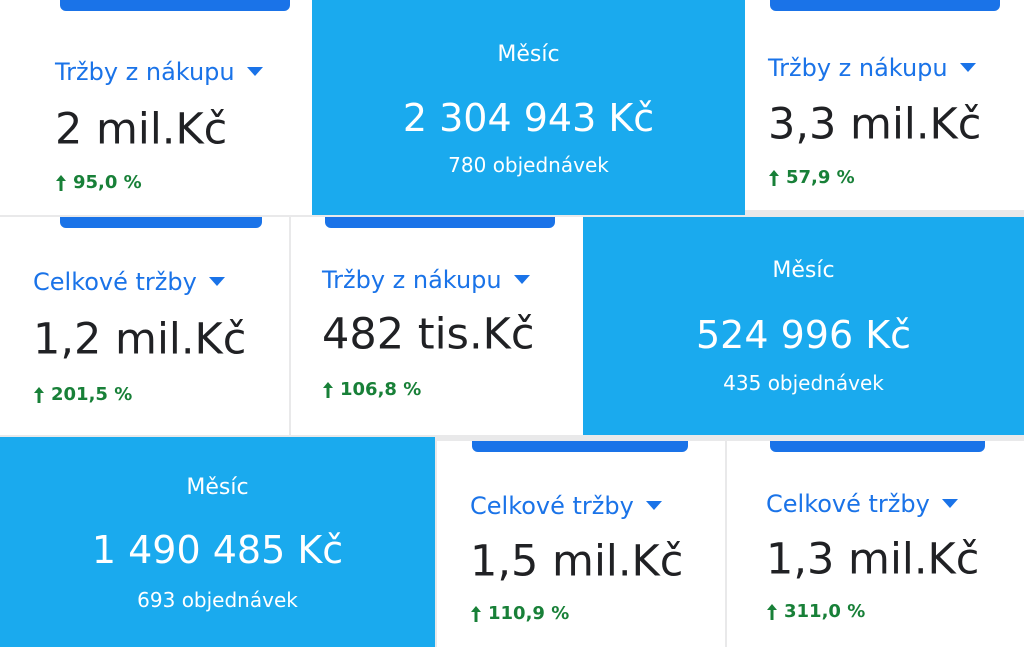 This screenshot has height=647, width=1024. I want to click on orders-count: 693 objednávek, so click(217, 600).